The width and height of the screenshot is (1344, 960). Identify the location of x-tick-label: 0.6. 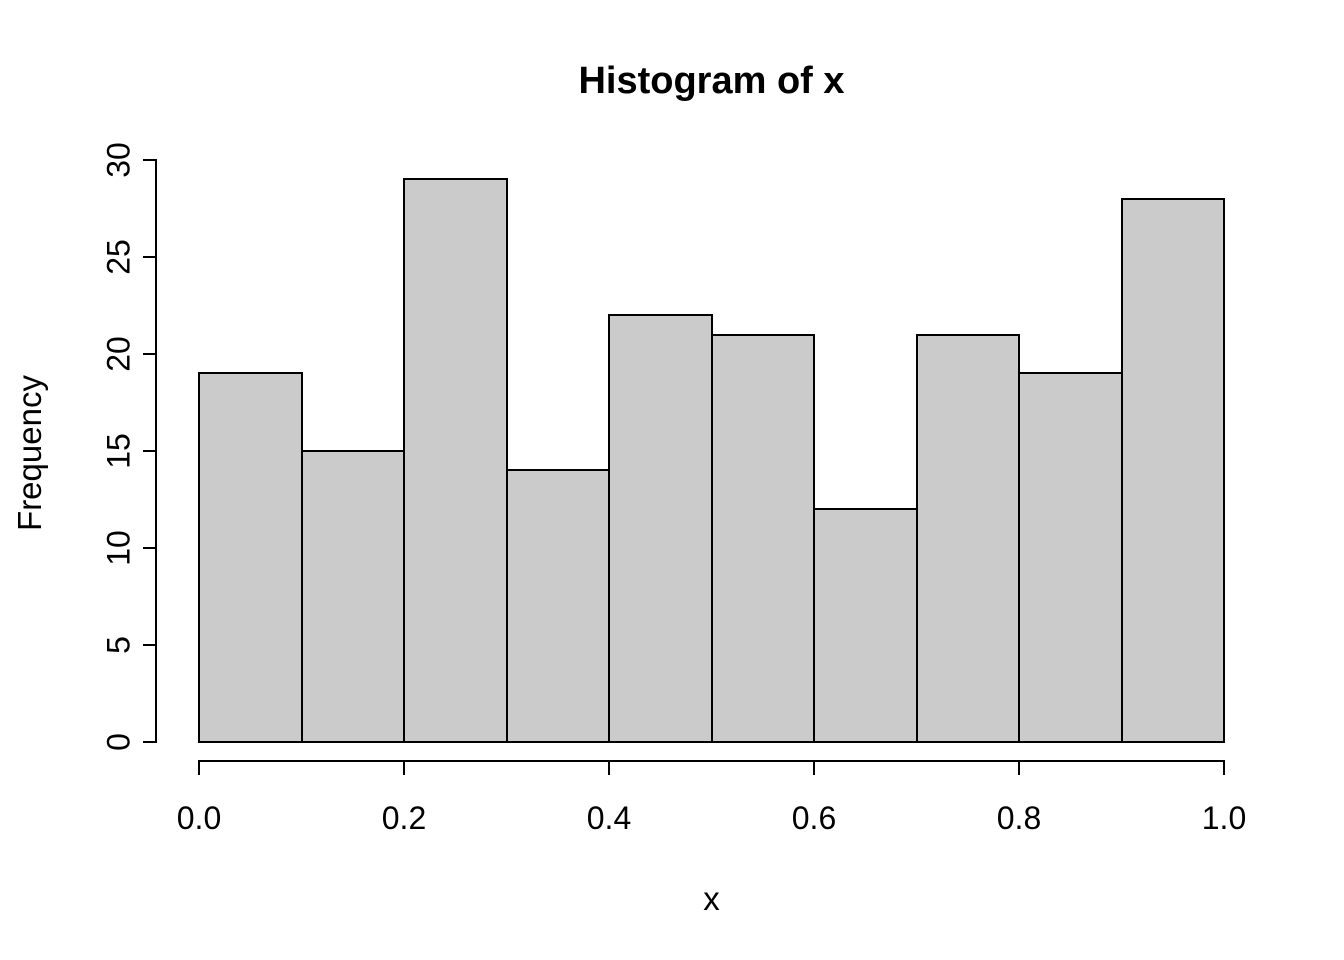
(814, 818).